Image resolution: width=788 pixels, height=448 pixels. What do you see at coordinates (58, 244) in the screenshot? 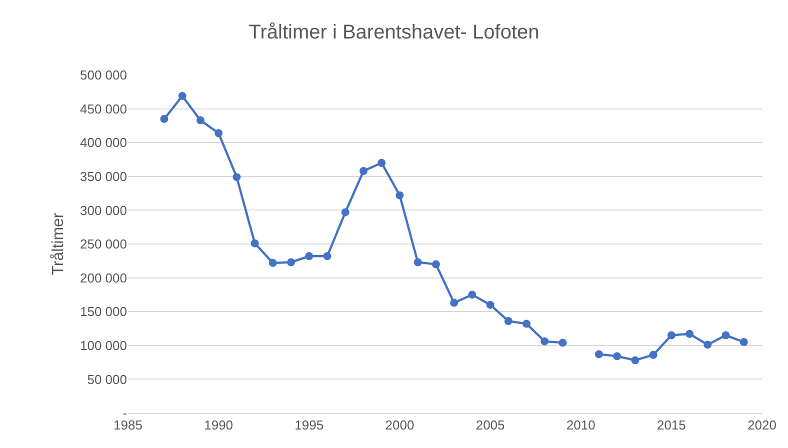
I see `y-axis-title: Tråltimer` at bounding box center [58, 244].